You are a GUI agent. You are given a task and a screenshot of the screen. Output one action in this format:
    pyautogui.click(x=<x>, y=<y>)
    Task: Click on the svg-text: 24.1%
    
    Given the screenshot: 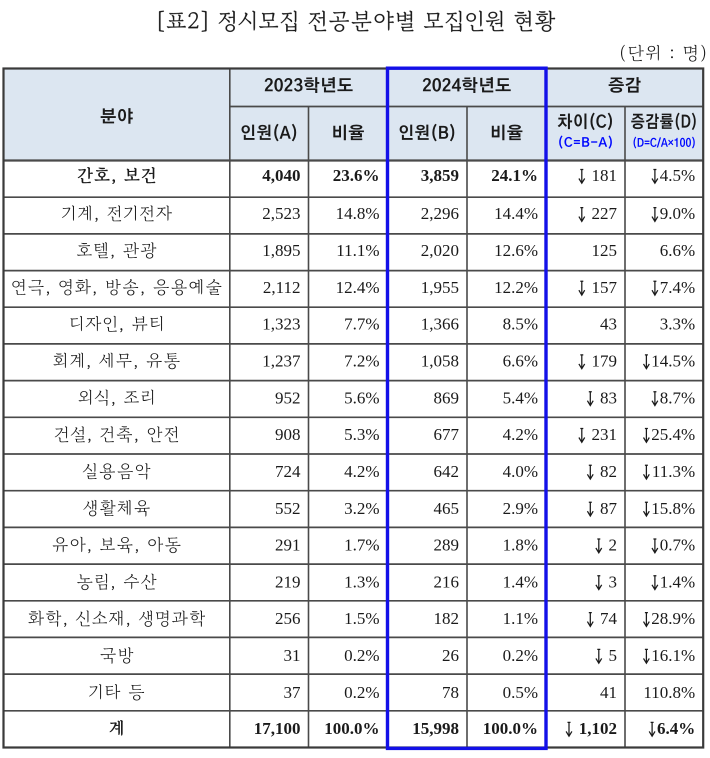 What is the action you would take?
    pyautogui.click(x=514, y=175)
    